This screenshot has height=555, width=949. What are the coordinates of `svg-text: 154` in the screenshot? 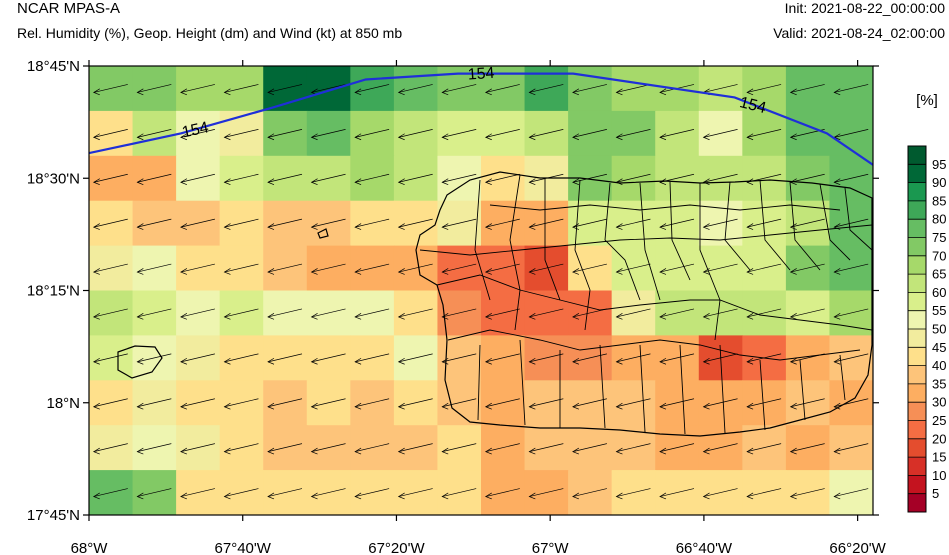 It's located at (753, 105).